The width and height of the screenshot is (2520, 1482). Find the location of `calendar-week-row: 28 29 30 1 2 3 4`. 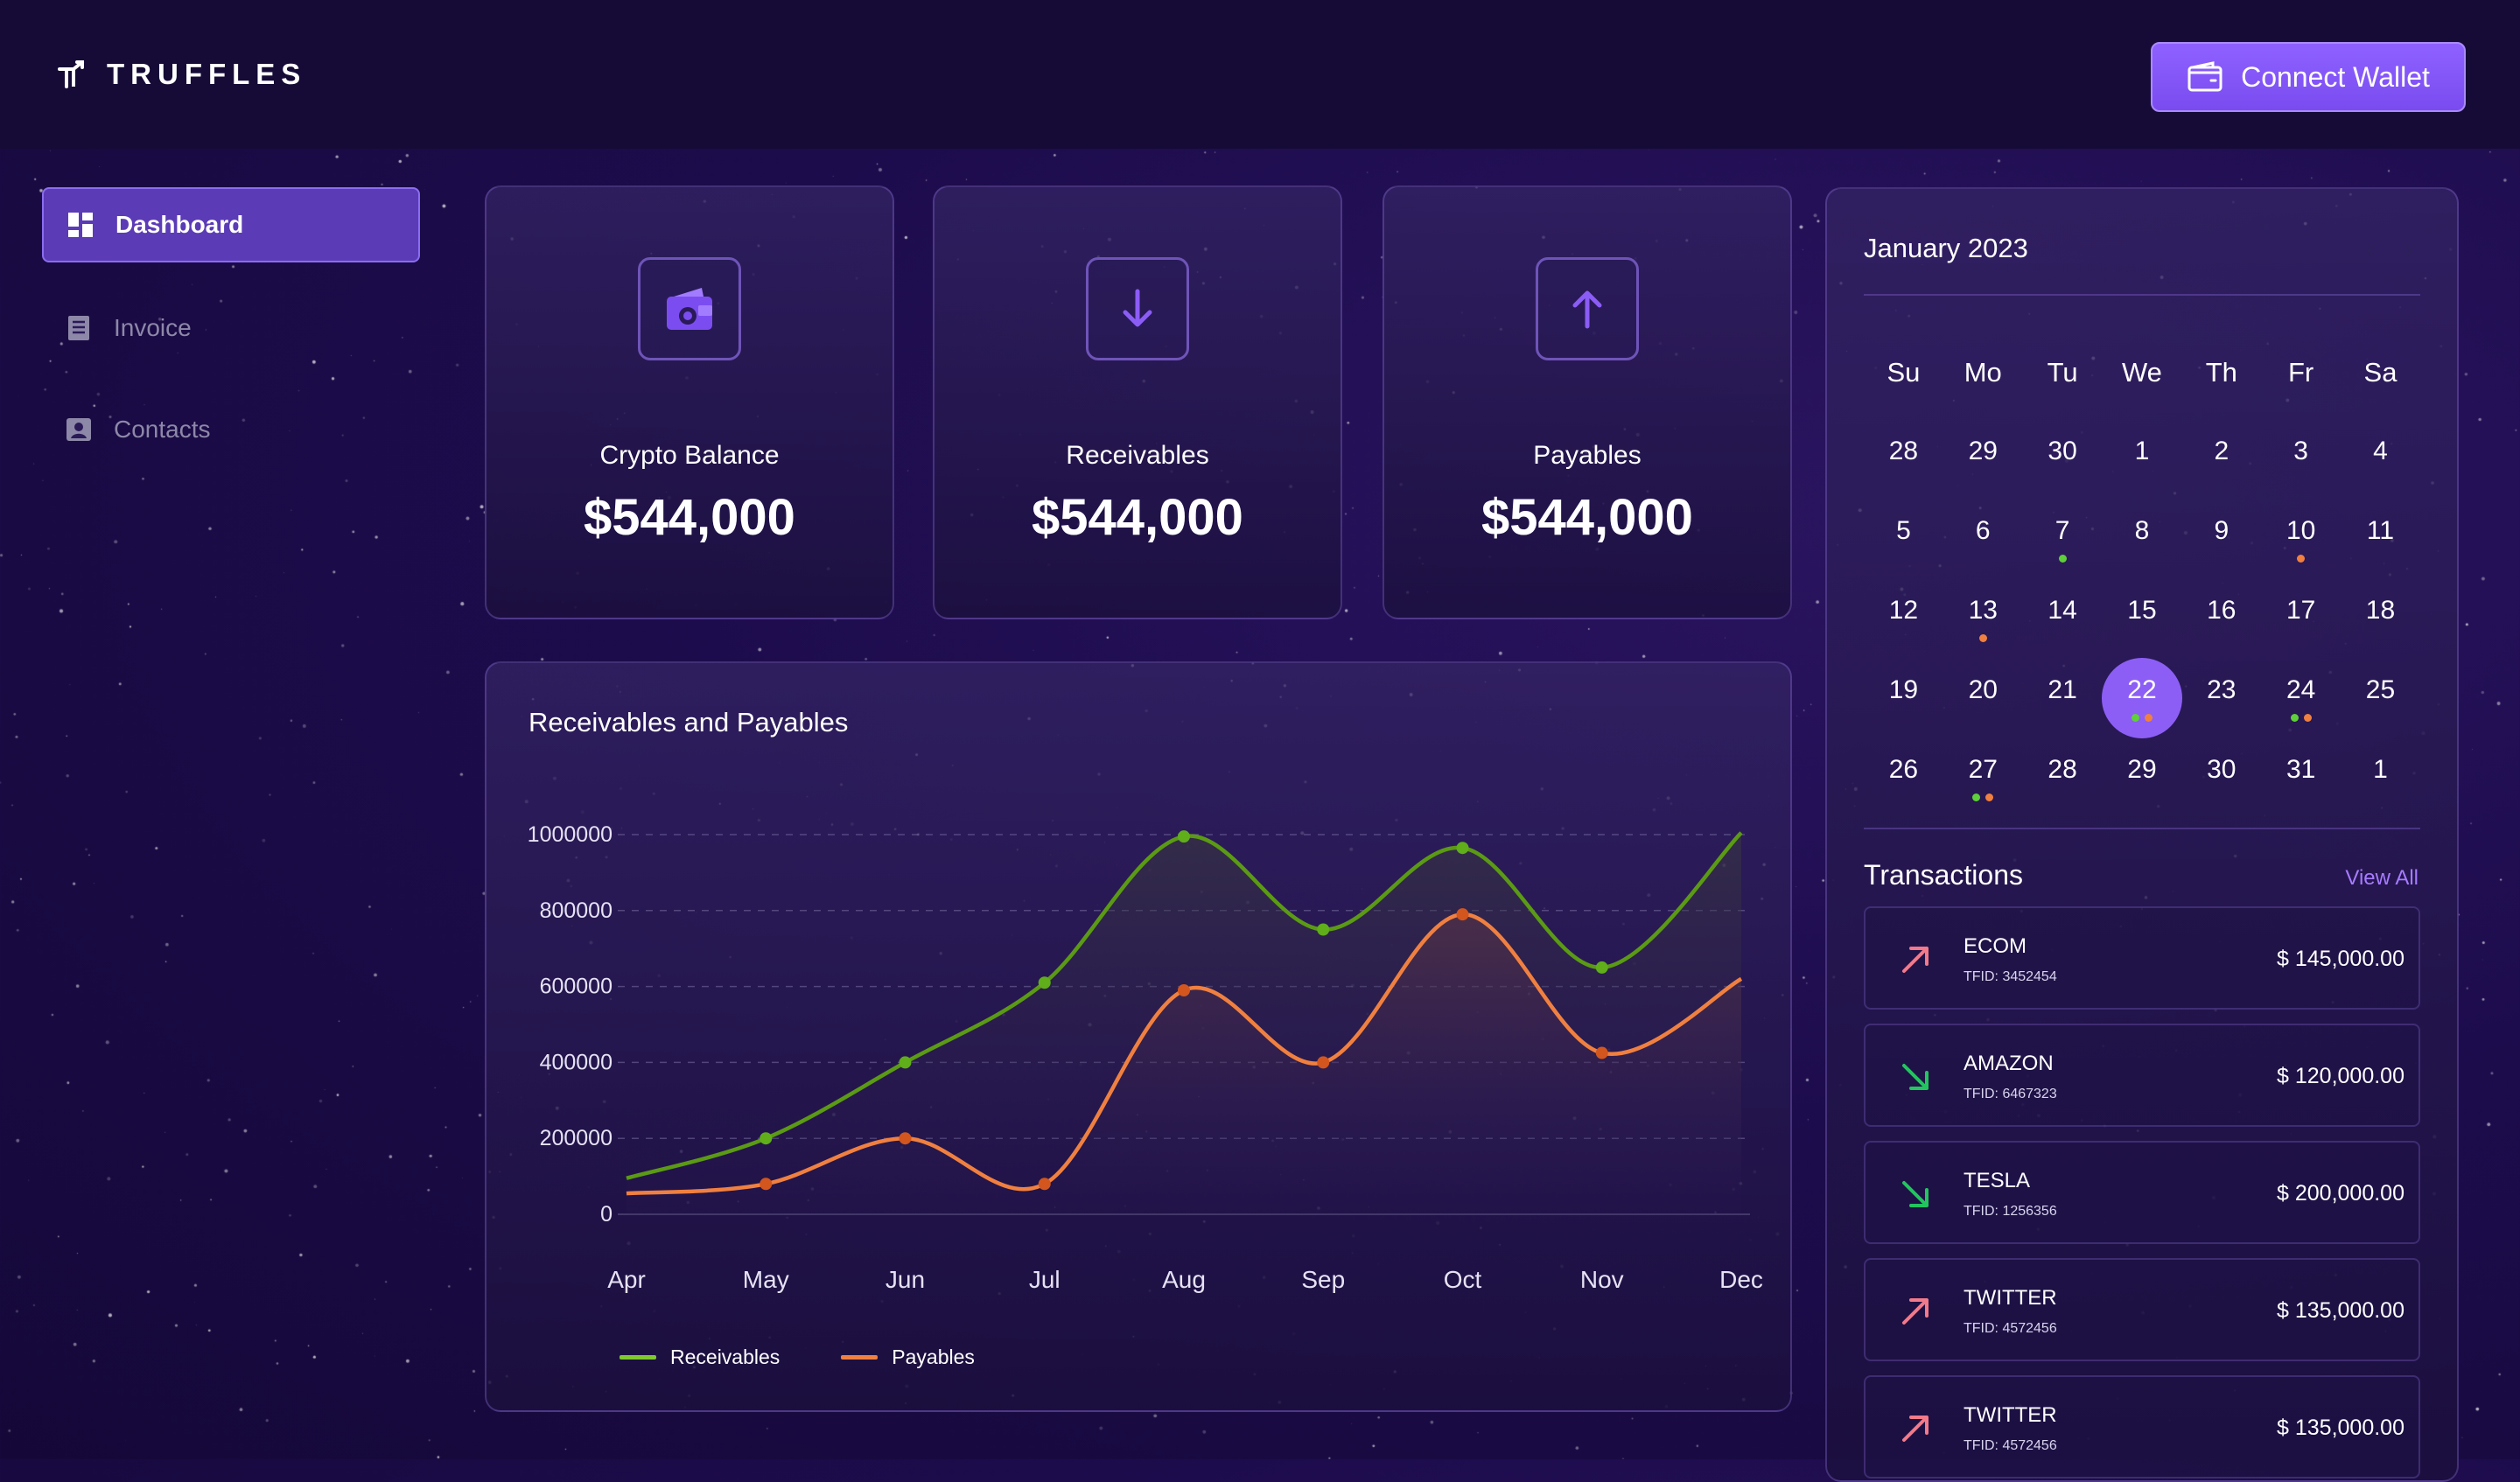

calendar-week-row: 28 29 30 1 2 3 4 is located at coordinates (2142, 466).